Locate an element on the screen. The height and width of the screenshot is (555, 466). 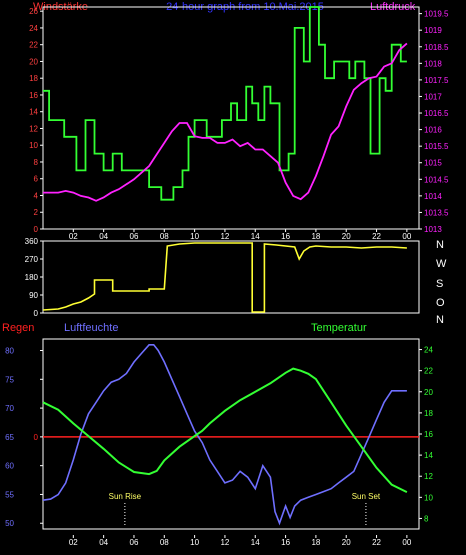
humidity-tick-label: 55 is located at coordinates (9, 494).